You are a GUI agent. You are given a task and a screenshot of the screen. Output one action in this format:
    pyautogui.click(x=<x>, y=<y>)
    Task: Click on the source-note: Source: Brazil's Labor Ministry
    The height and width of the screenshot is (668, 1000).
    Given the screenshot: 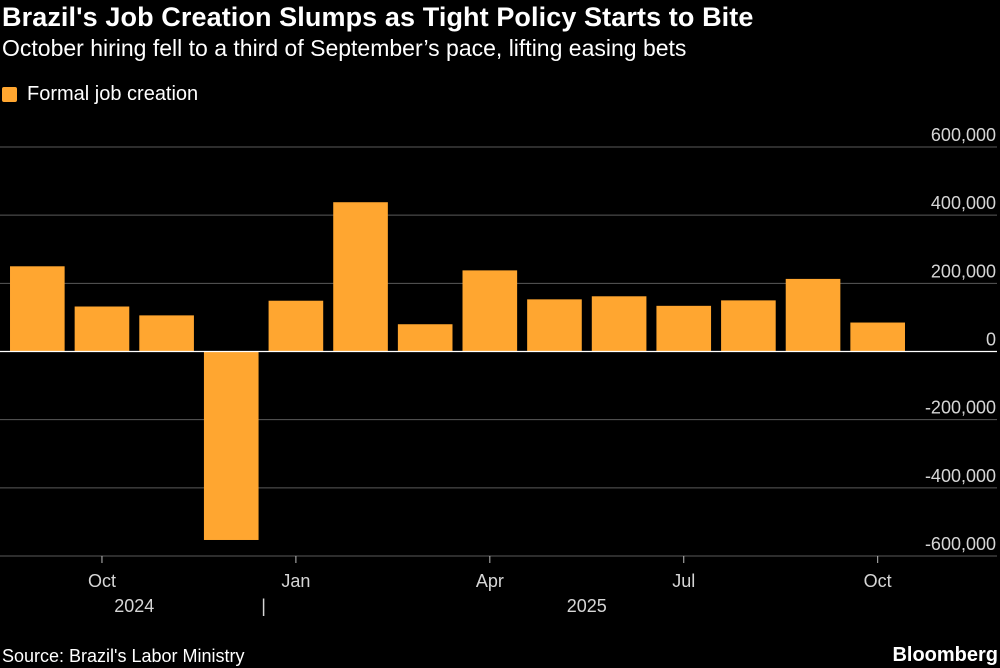 What is the action you would take?
    pyautogui.click(x=123, y=656)
    